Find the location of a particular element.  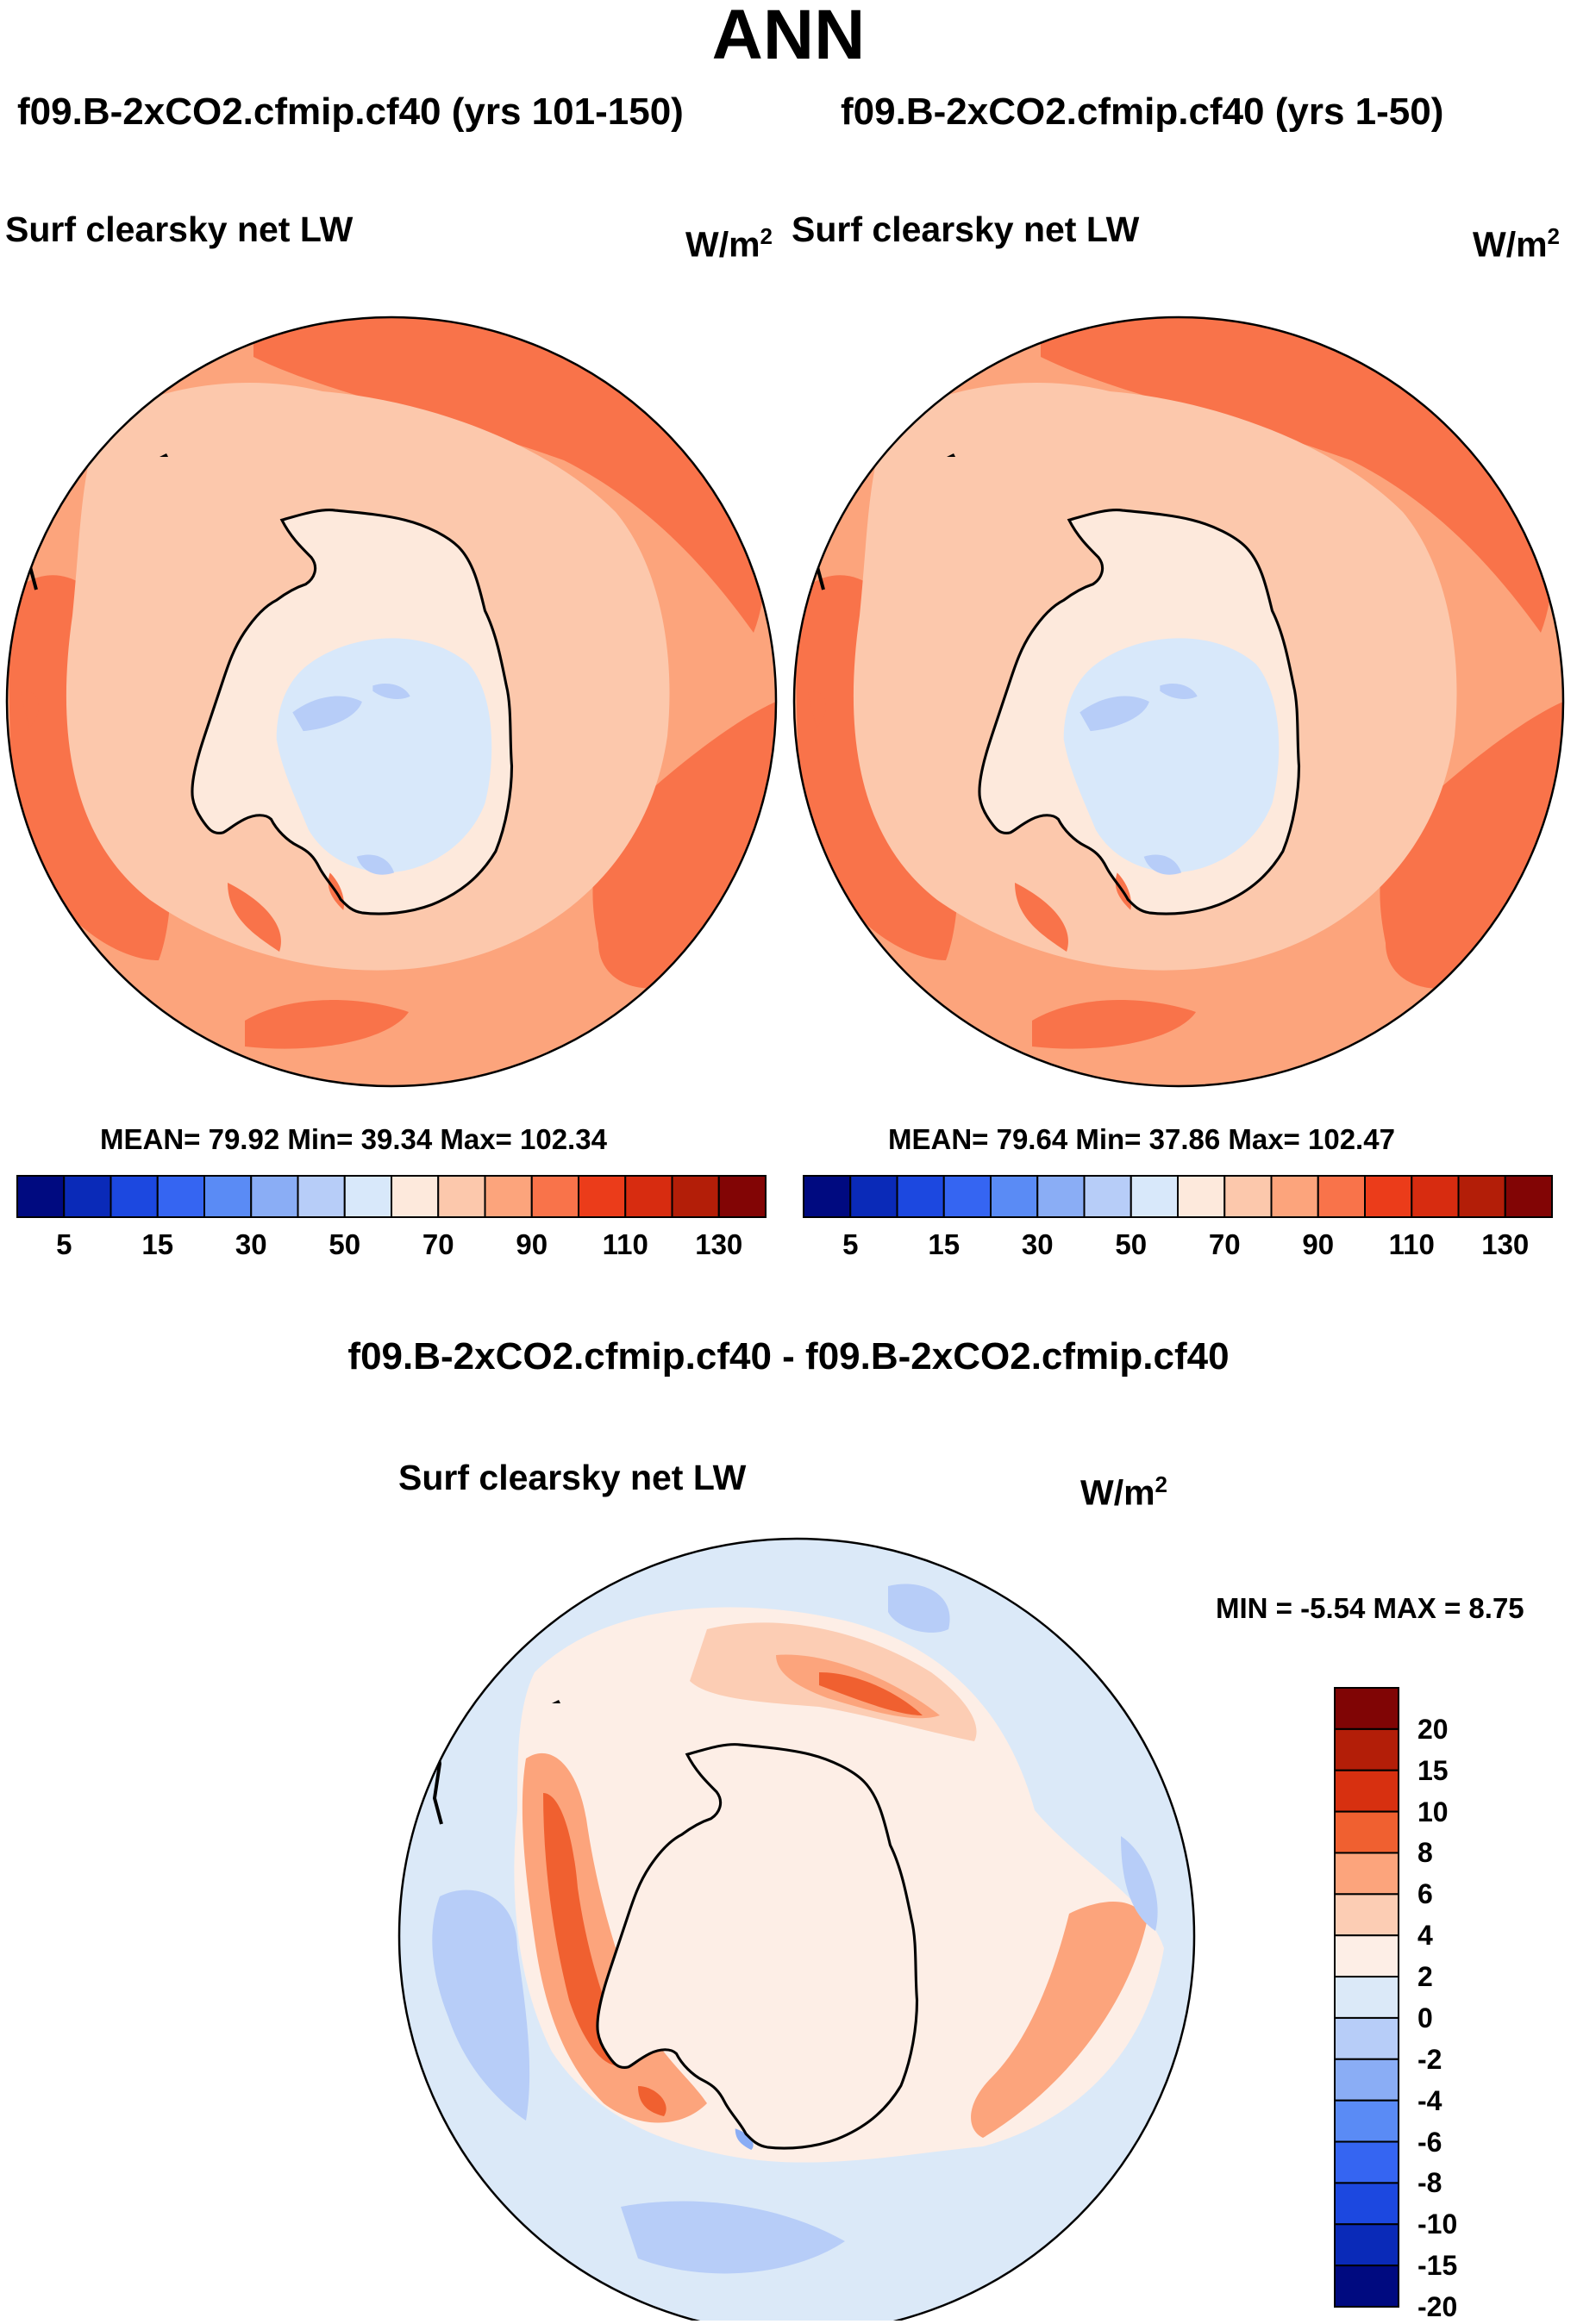

panel-1-colorbar is located at coordinates (392, 1196).